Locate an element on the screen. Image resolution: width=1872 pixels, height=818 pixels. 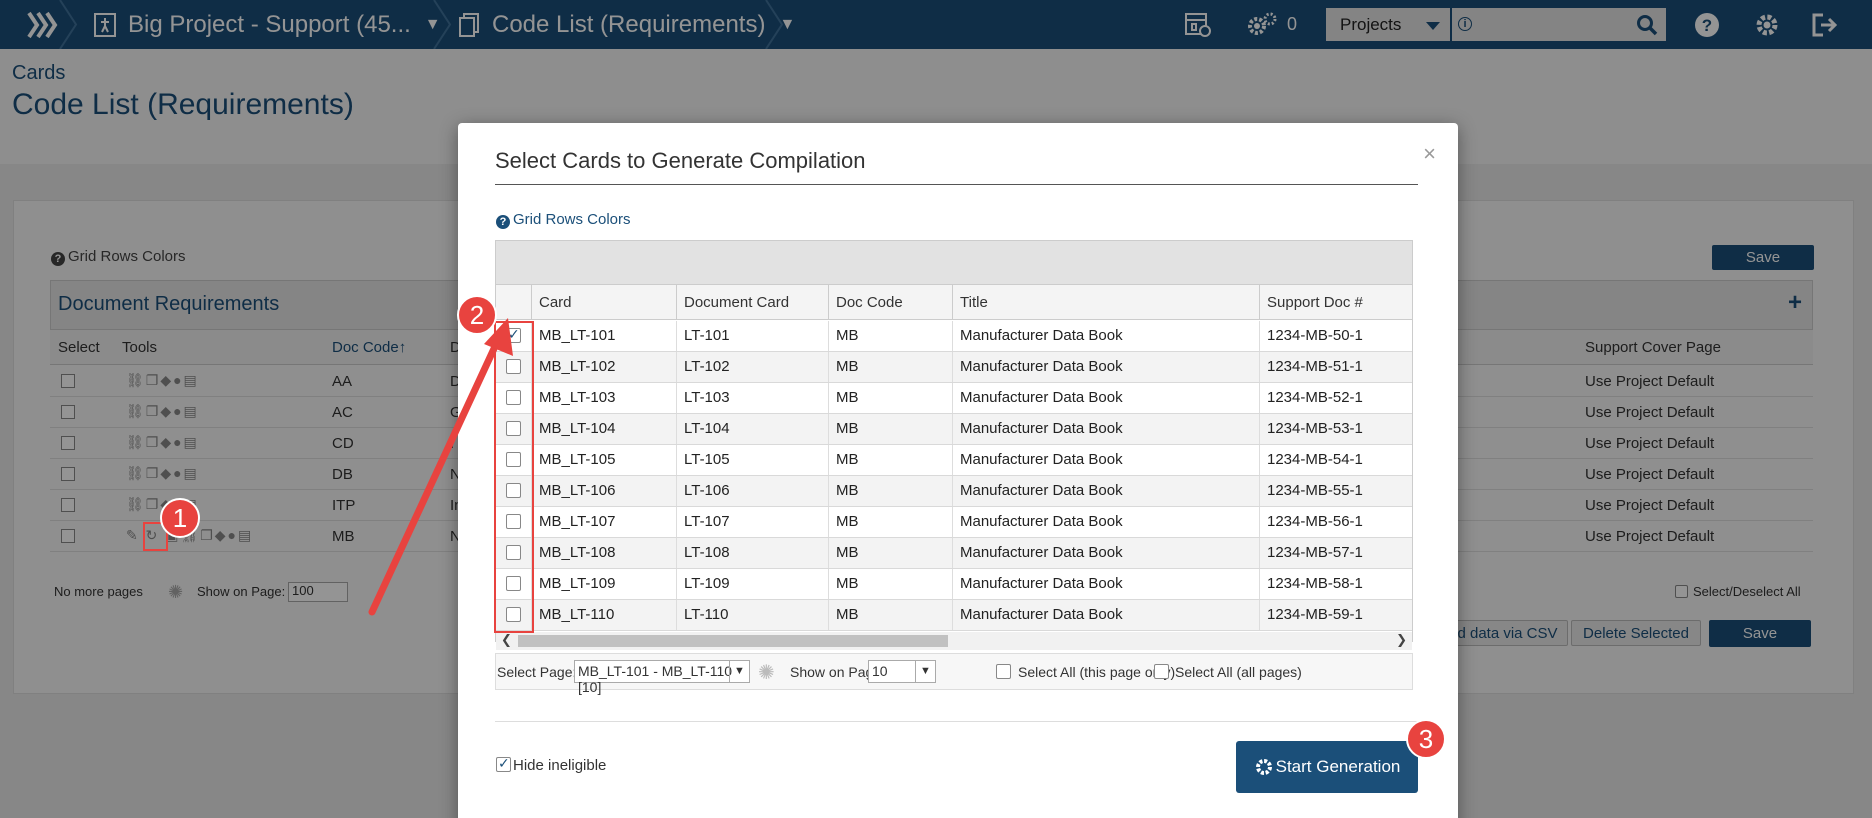
chevron-down-icon: ▼ is located at coordinates (432, 24).